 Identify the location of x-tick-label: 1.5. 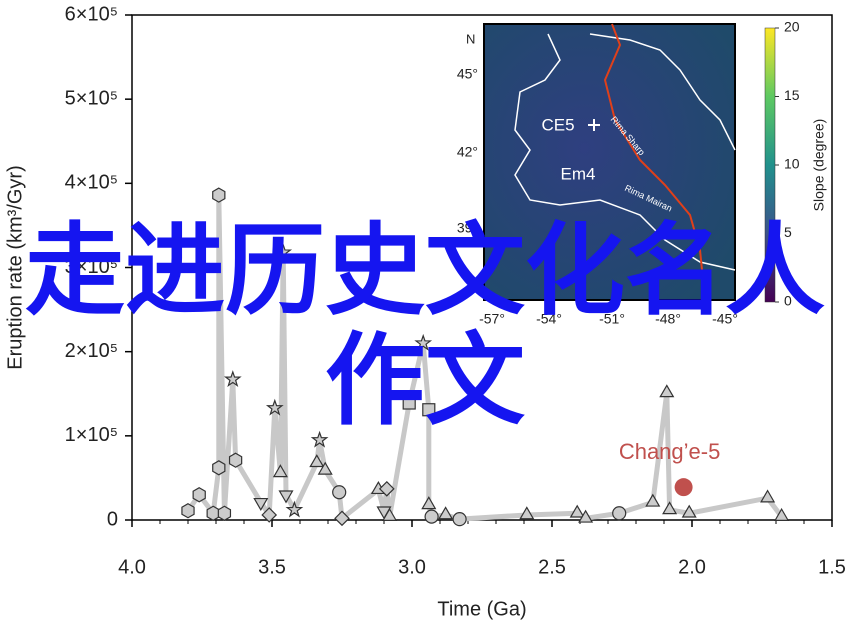
(832, 567).